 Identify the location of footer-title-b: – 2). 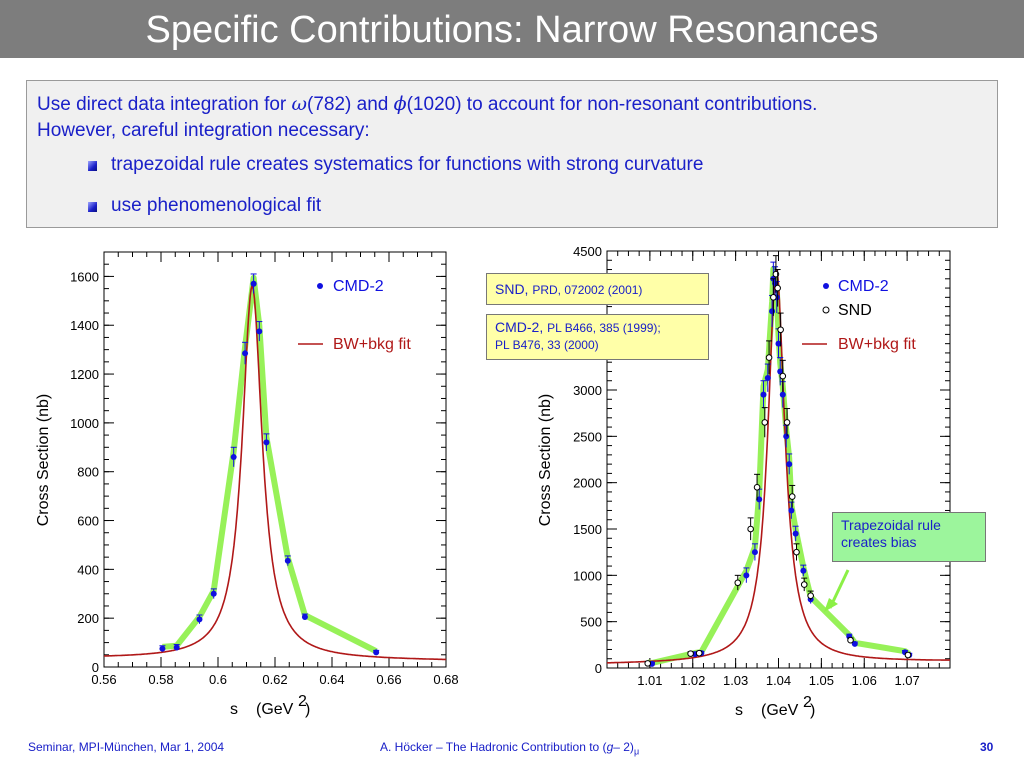
(623, 747).